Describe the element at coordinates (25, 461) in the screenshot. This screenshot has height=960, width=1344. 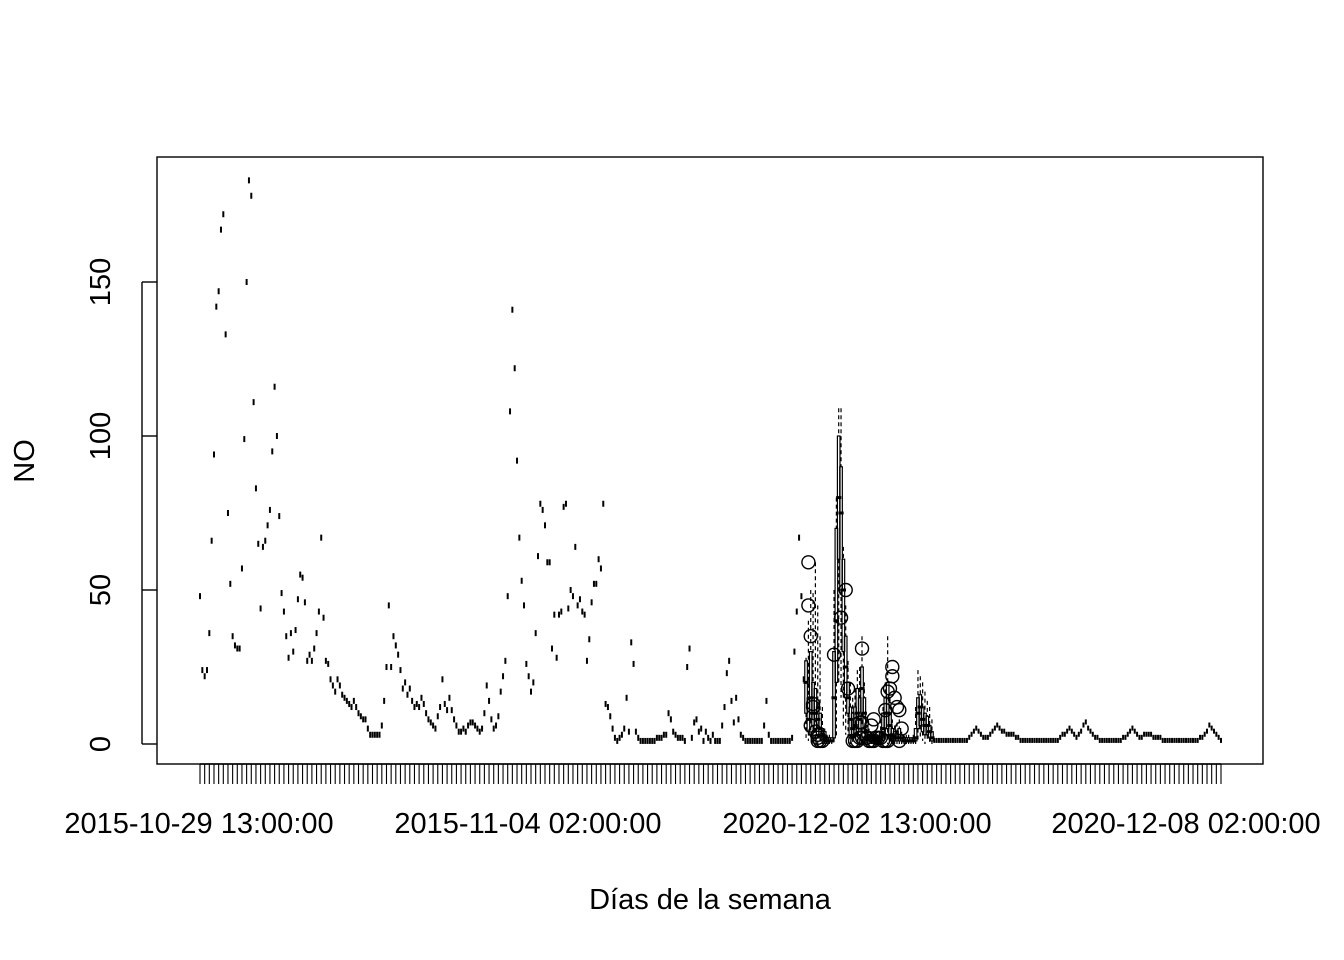
I see `y-axis-label: NO` at that location.